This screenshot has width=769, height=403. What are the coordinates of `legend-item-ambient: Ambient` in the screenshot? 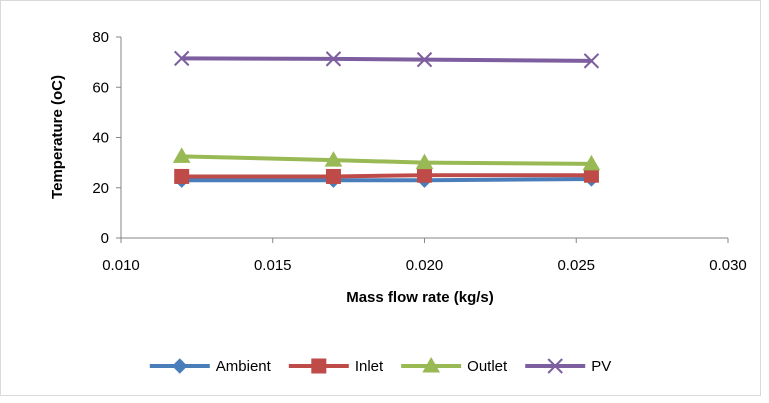 It's located at (210, 366).